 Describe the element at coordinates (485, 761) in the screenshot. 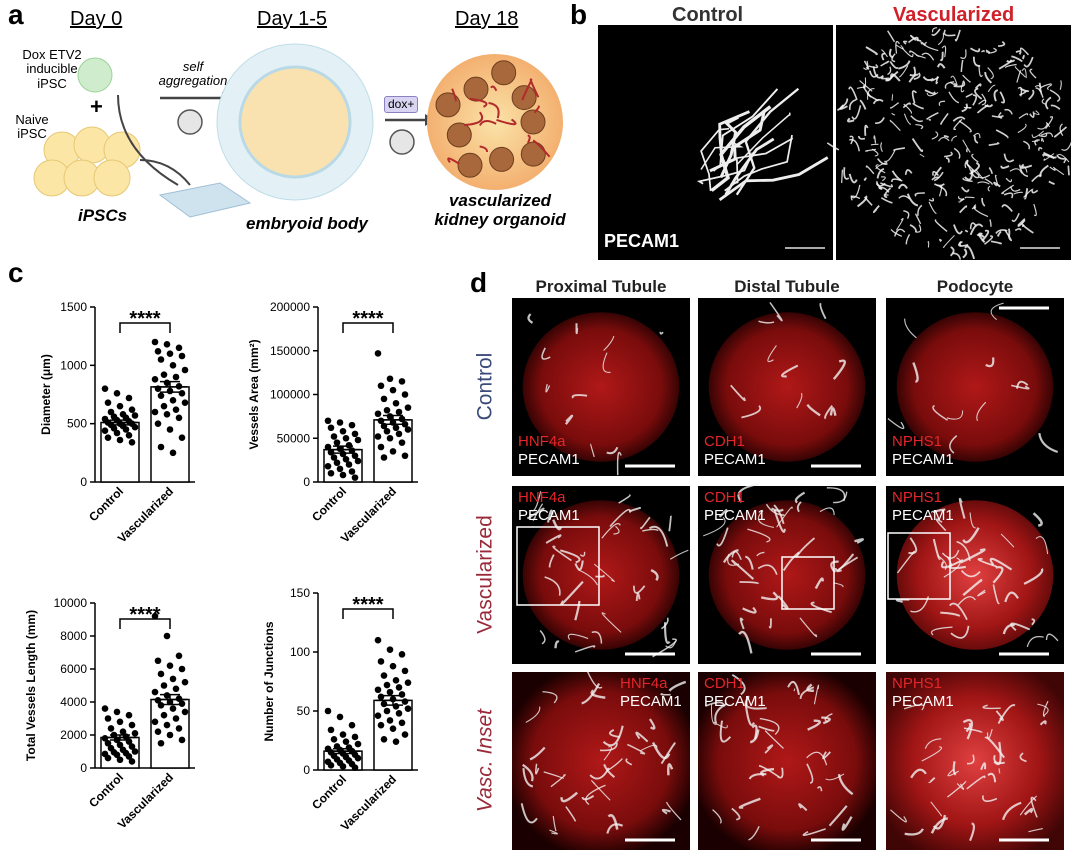

I see `row-header: Vasc. Inset` at that location.